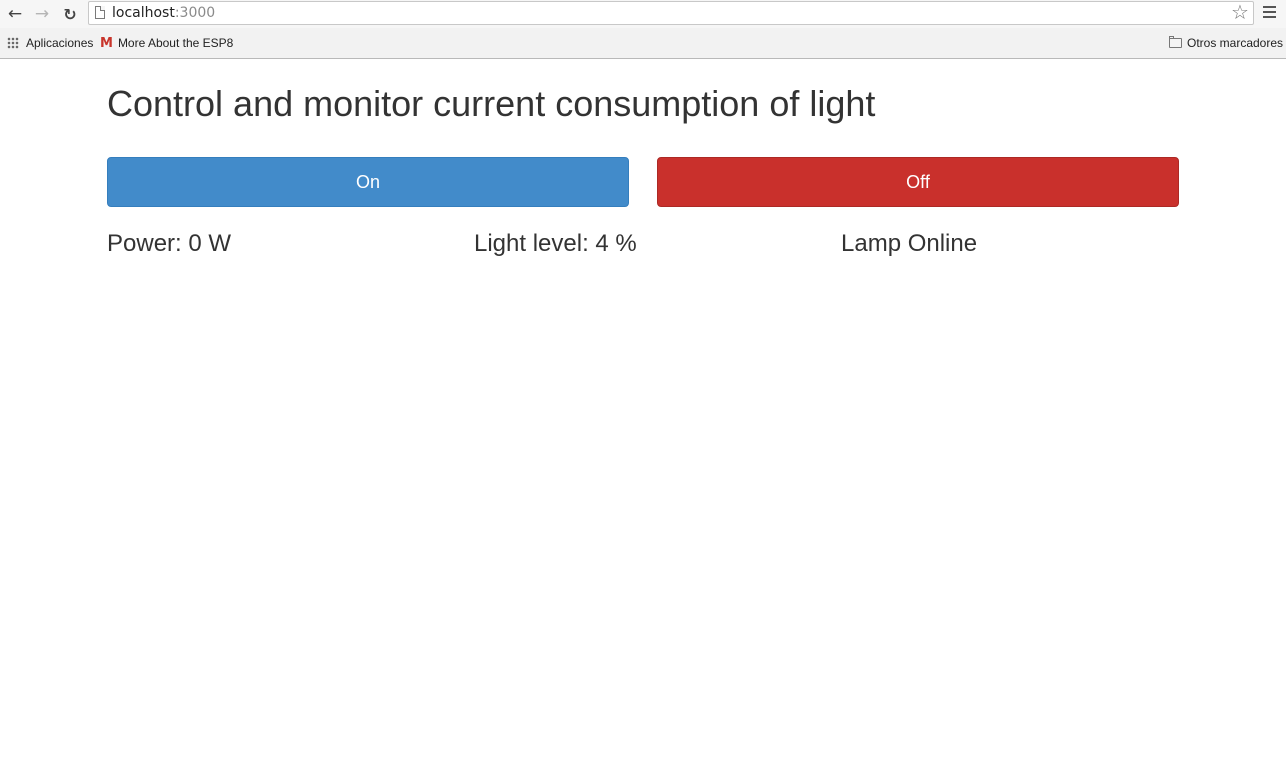 This screenshot has width=1286, height=758. What do you see at coordinates (555, 243) in the screenshot?
I see `light-level-readout: Light level: 4 %` at bounding box center [555, 243].